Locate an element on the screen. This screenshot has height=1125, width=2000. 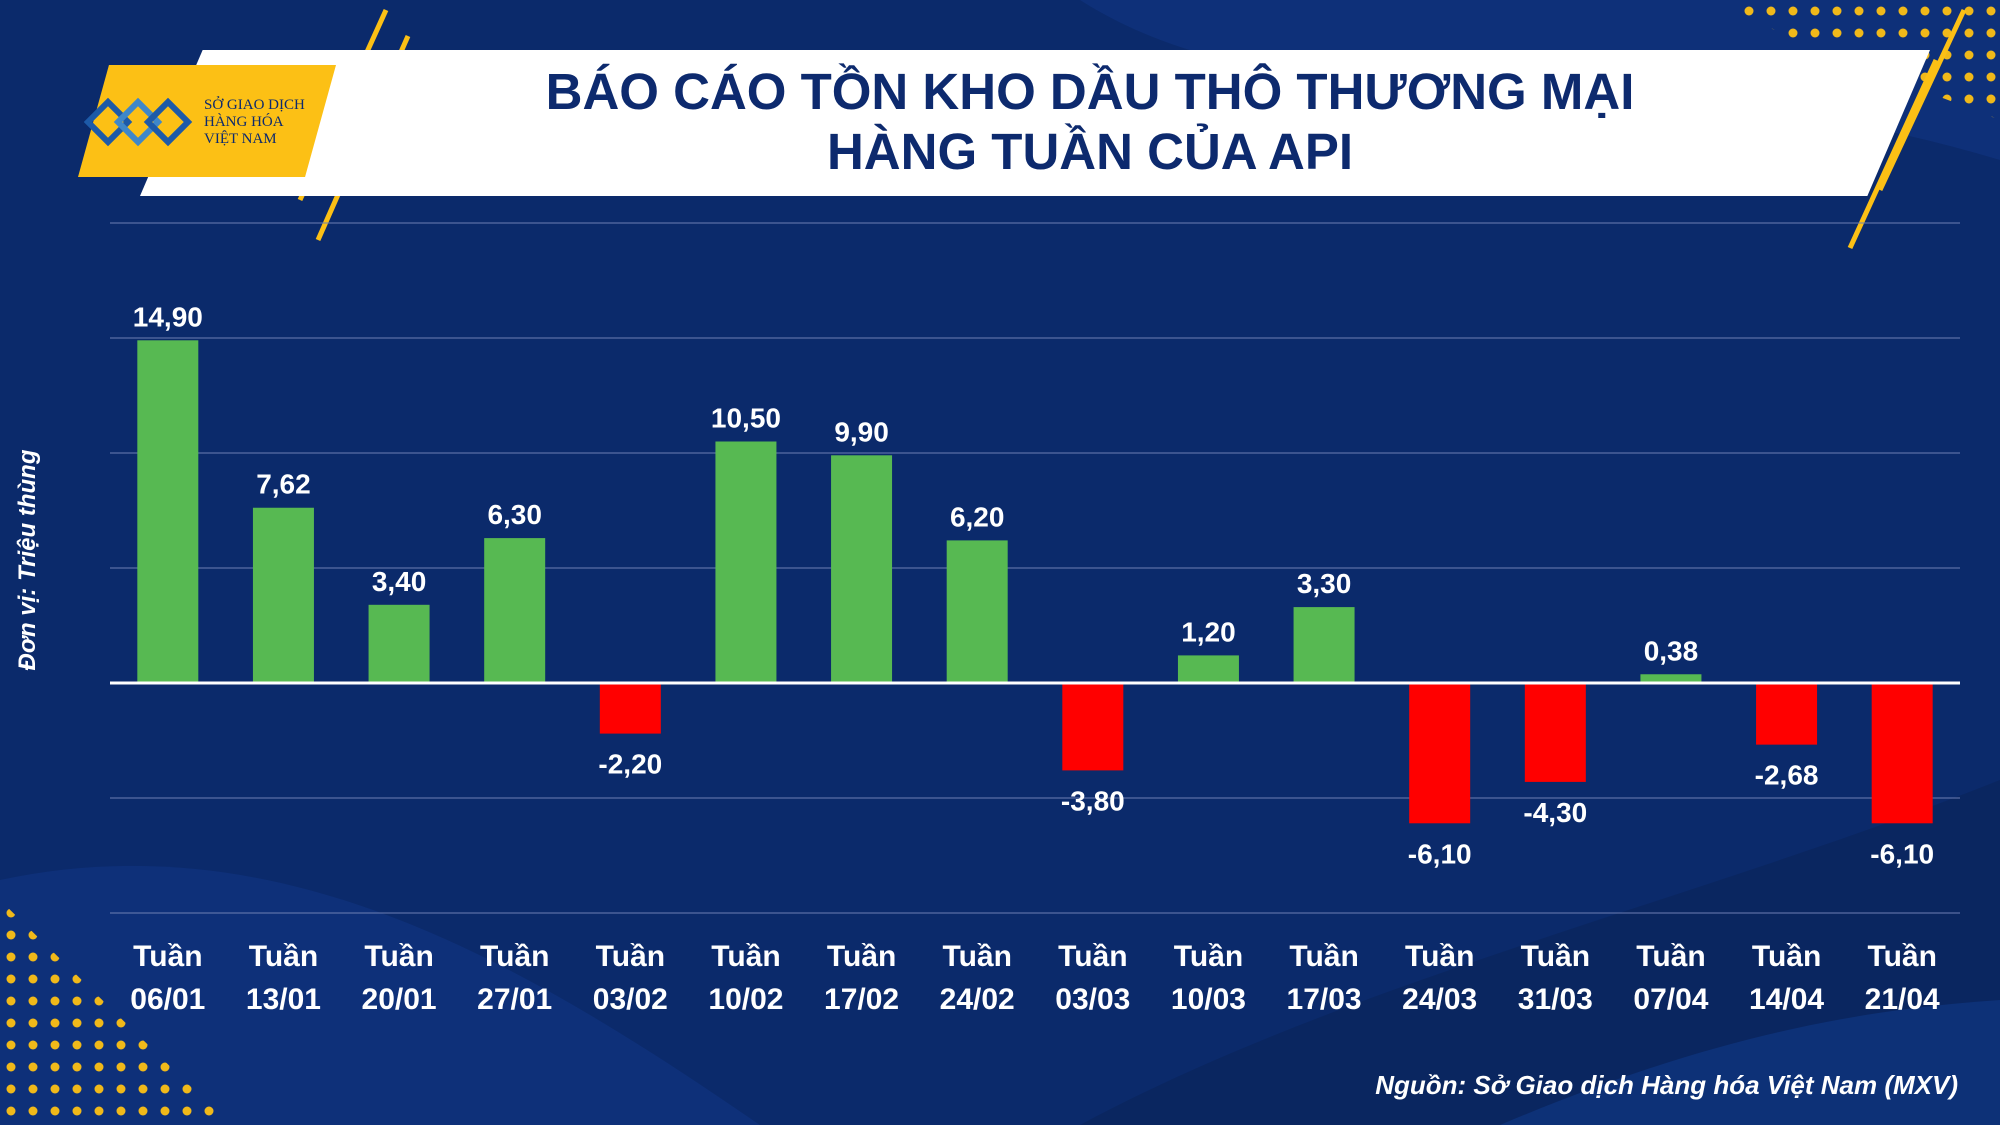
x-tick-label: 13/01 is located at coordinates (283, 999).